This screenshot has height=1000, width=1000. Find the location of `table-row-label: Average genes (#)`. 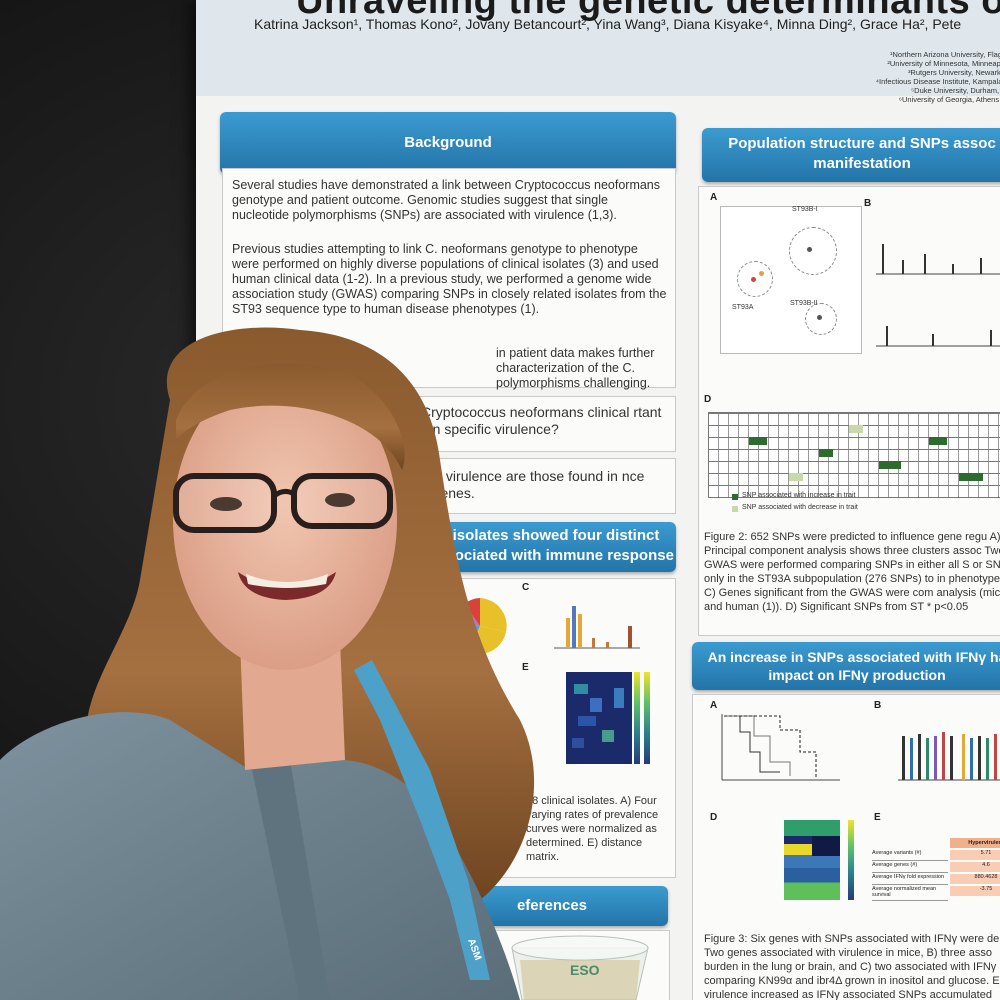

table-row-label: Average genes (#) is located at coordinates (910, 867).